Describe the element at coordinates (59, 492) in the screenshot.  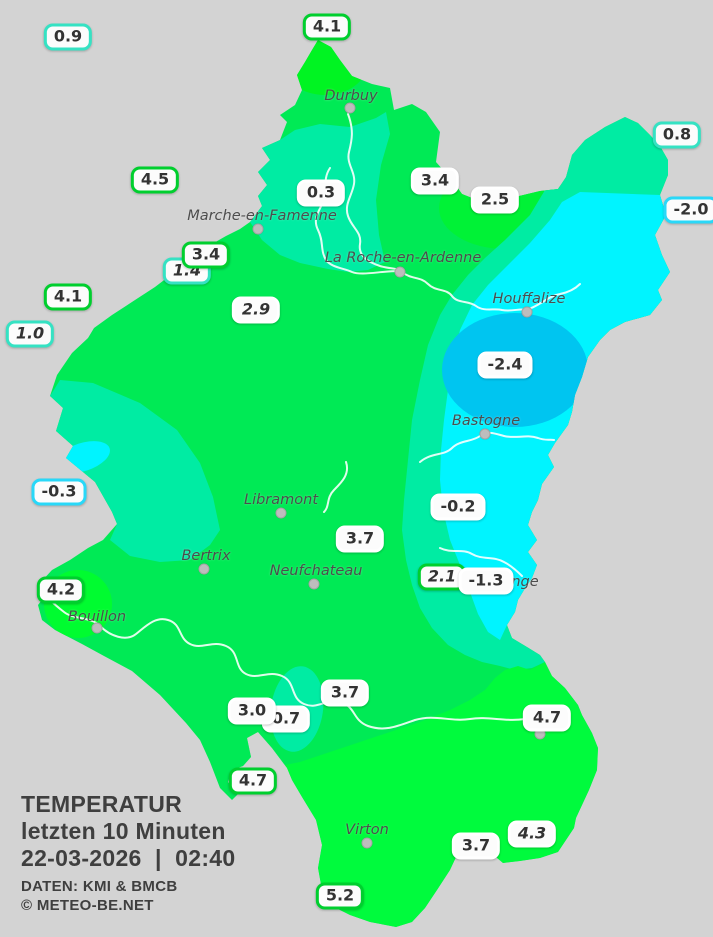
I see `temperature-label: -0.3` at that location.